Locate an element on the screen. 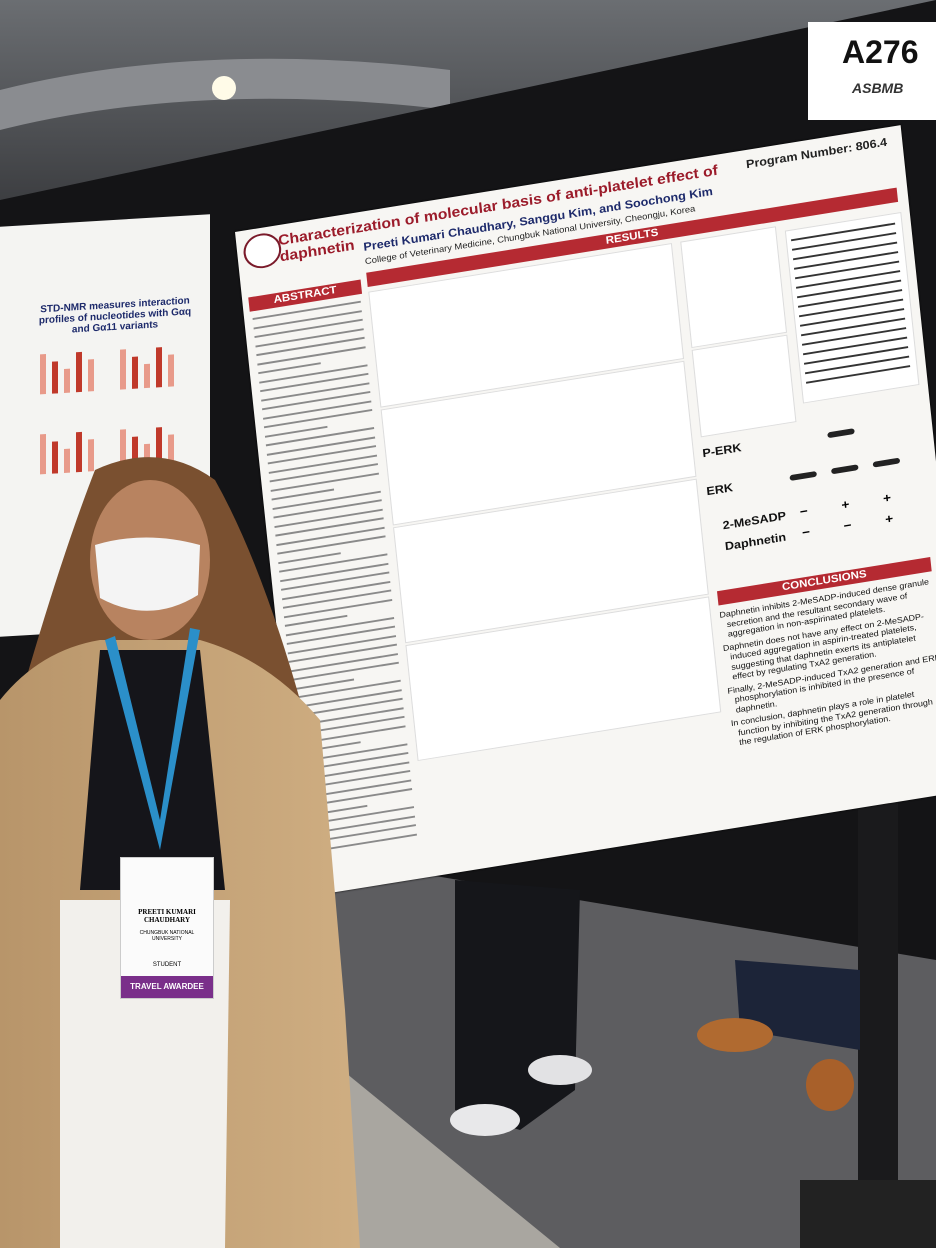 Image resolution: width=936 pixels, height=1248 pixels. badge-affiliation: CHUNGBUK NATIONAL UNIVERSITY is located at coordinates (167, 936).